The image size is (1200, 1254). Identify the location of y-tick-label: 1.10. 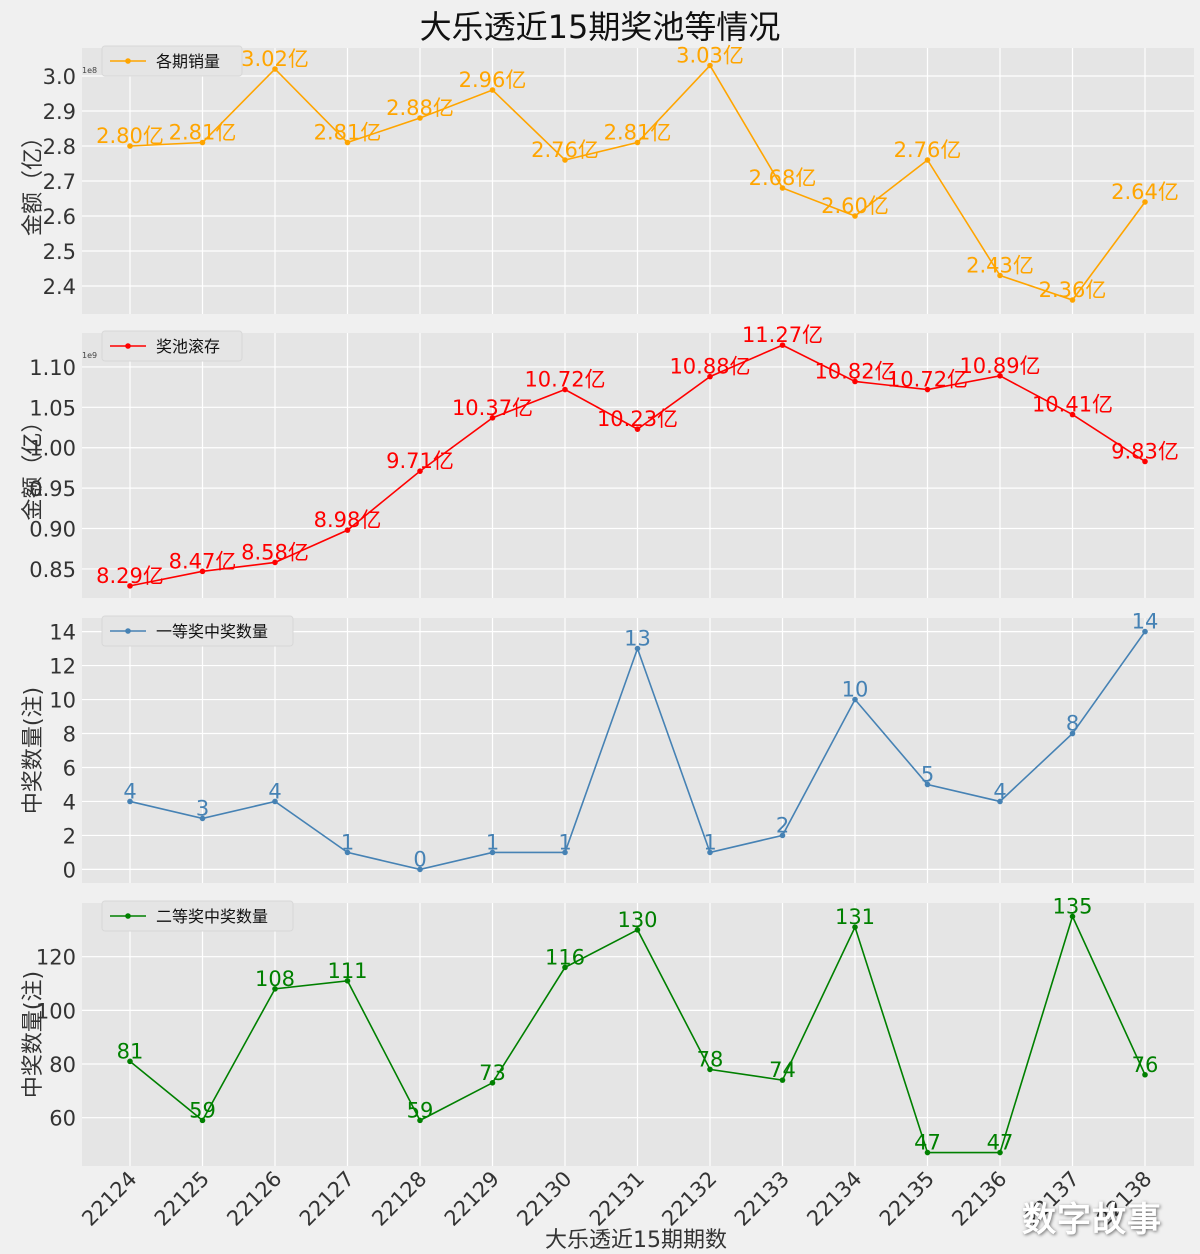
(52, 368).